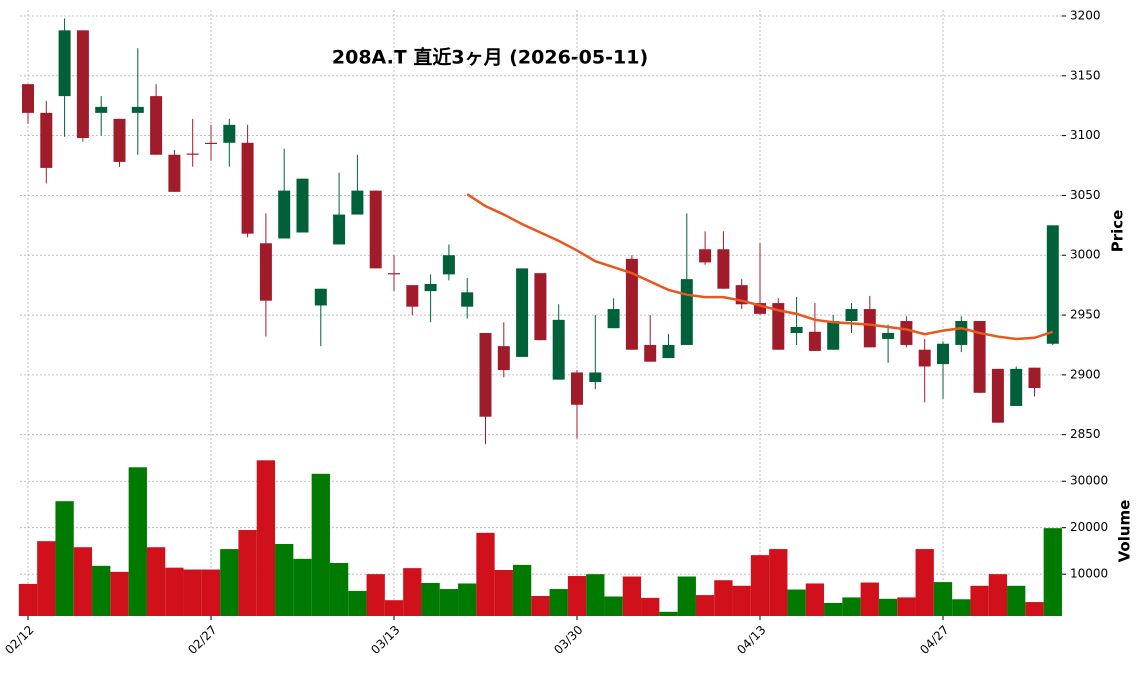 Image resolution: width=1144 pixels, height=673 pixels. What do you see at coordinates (1118, 231) in the screenshot?
I see `y-axis-label: Price` at bounding box center [1118, 231].